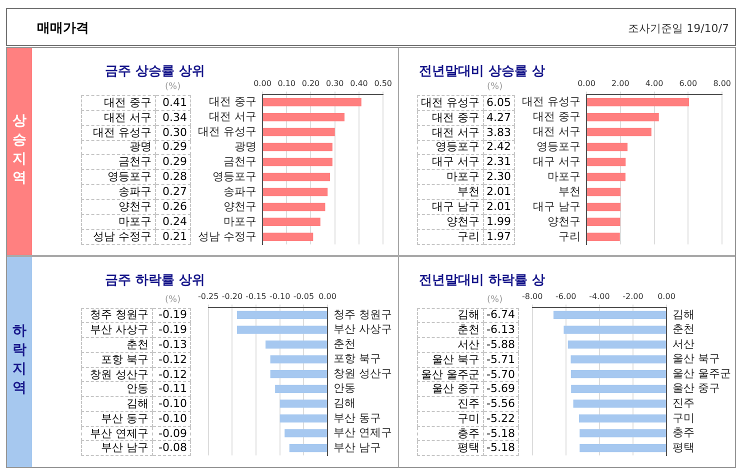  Describe the element at coordinates (363, 329) in the screenshot. I see `y-tick-label: 부산 사상구` at that location.